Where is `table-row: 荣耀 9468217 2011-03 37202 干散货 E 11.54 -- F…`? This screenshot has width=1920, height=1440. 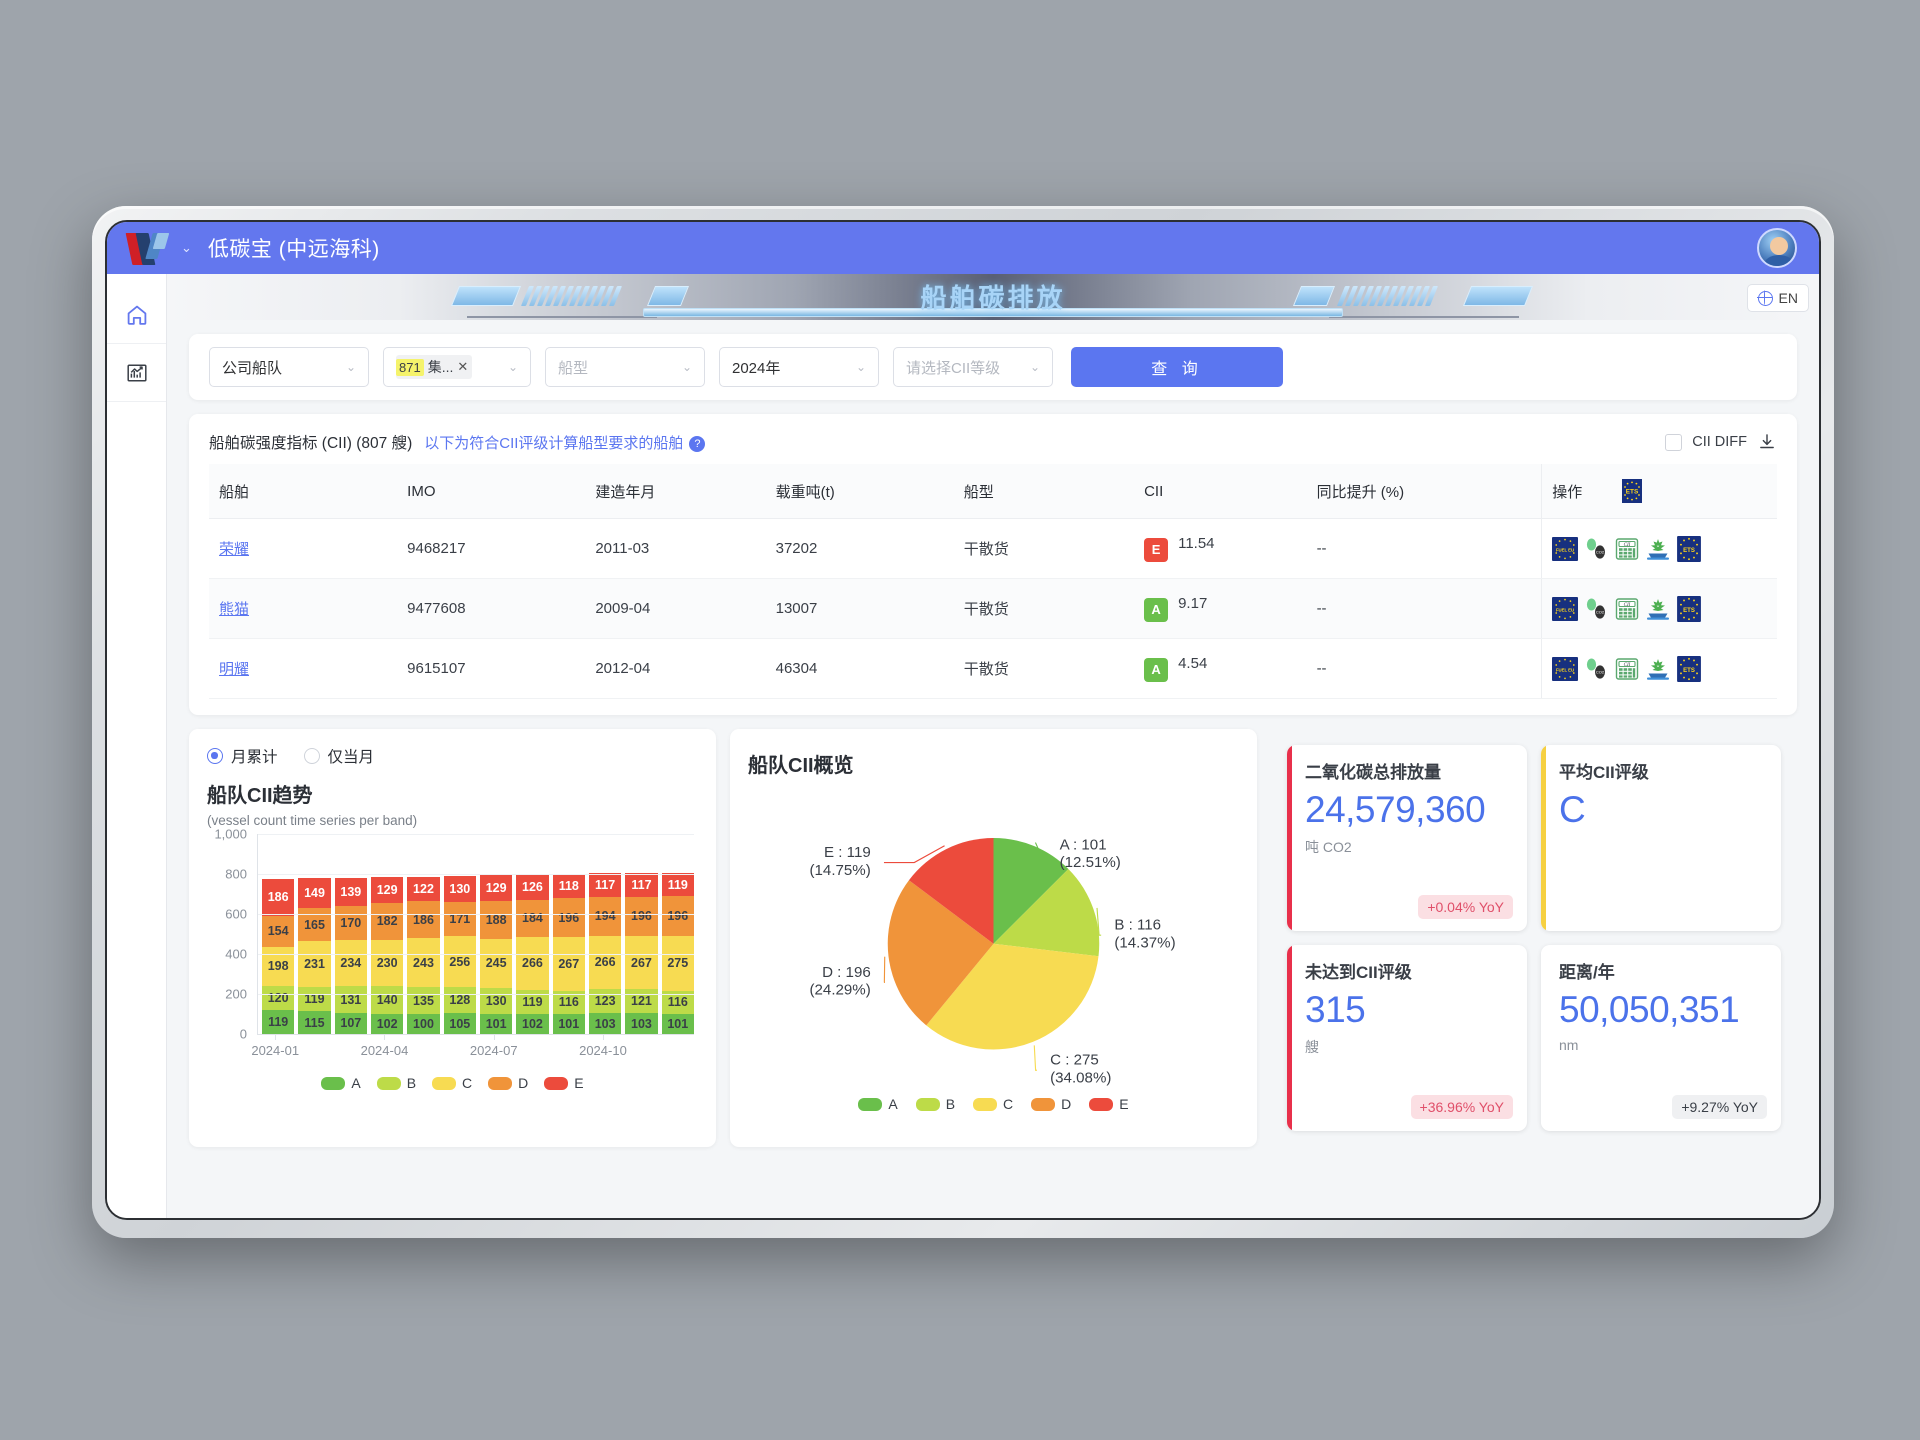 table-row: 荣耀 9468217 2011-03 37202 干散货 E 11.54 -- F… is located at coordinates (993, 548).